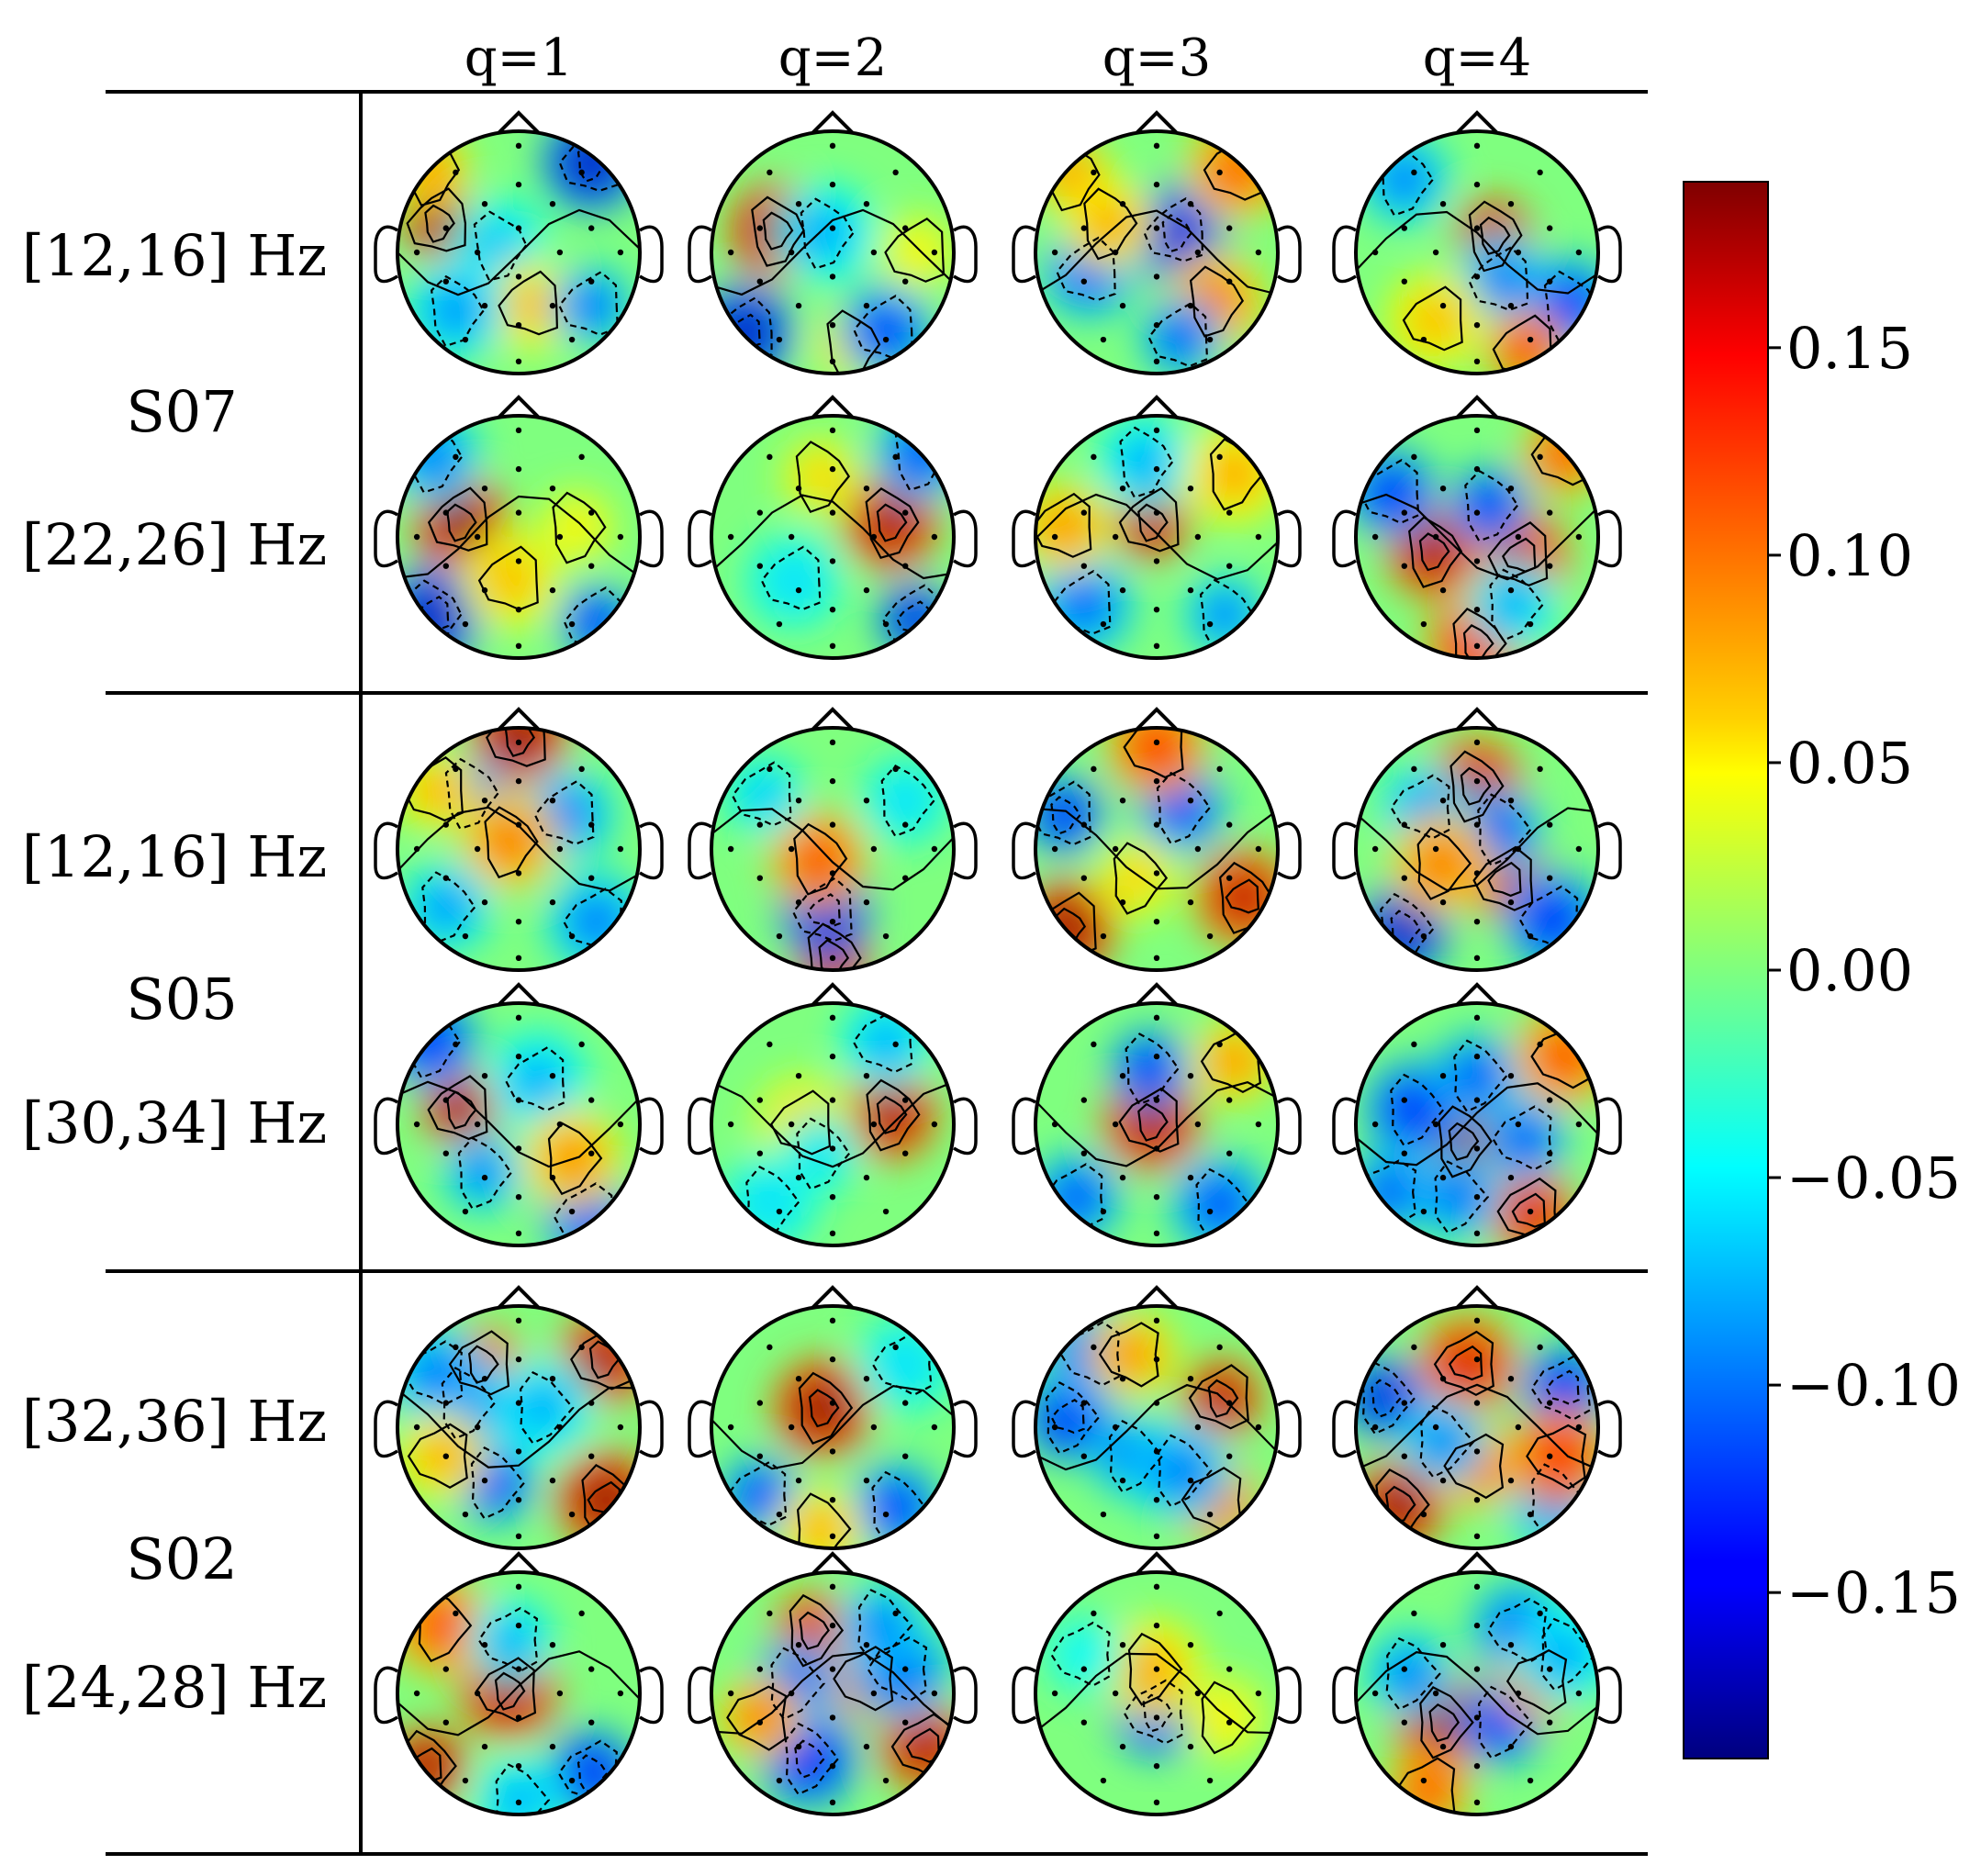 This screenshot has width=1981, height=1876. What do you see at coordinates (1850, 555) in the screenshot?
I see `colorbar-tick-label: 0.10` at bounding box center [1850, 555].